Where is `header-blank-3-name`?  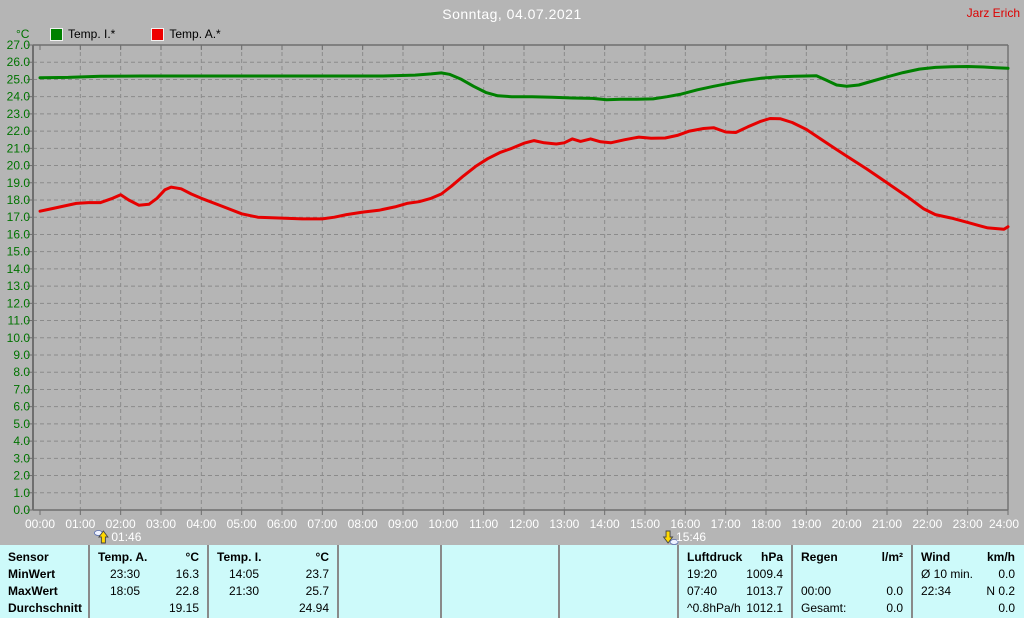
header-blank-3-name is located at coordinates (614, 557).